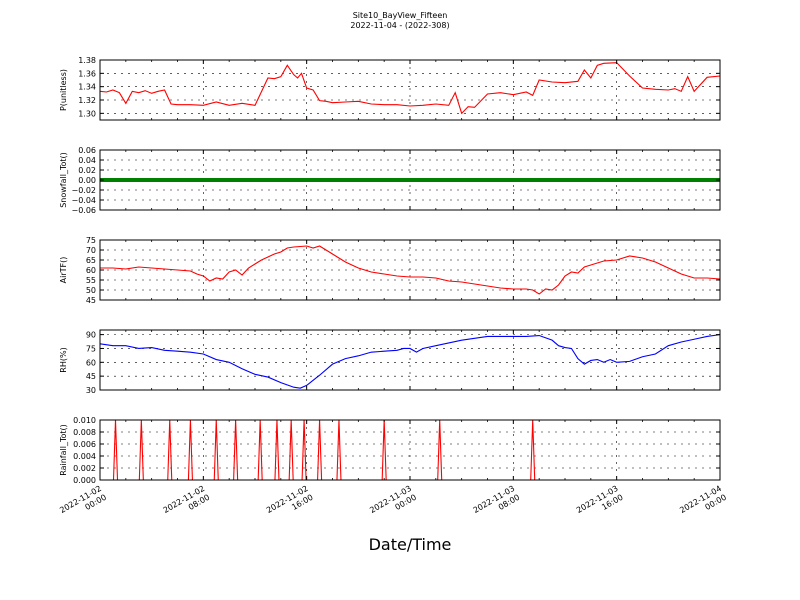  I want to click on y-tick-label: 0.04, so click(87, 160).